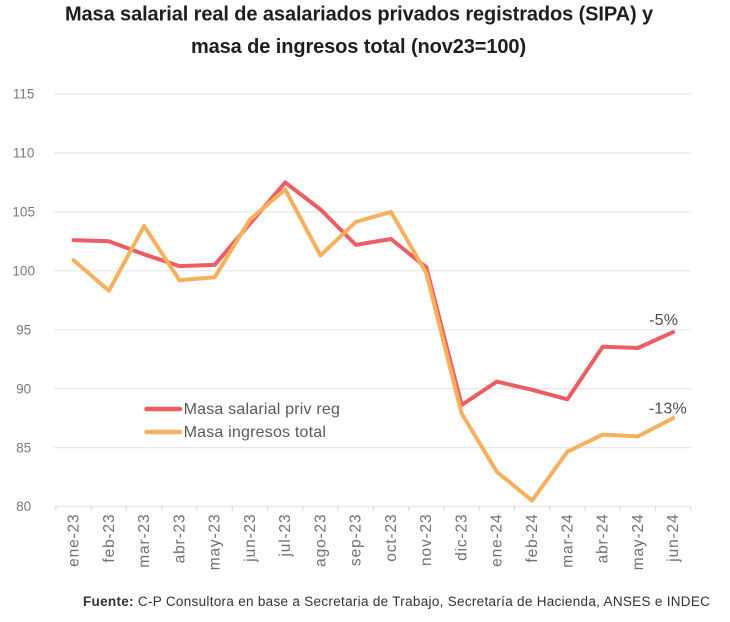 The width and height of the screenshot is (730, 622). I want to click on svg-text: may-24, so click(638, 542).